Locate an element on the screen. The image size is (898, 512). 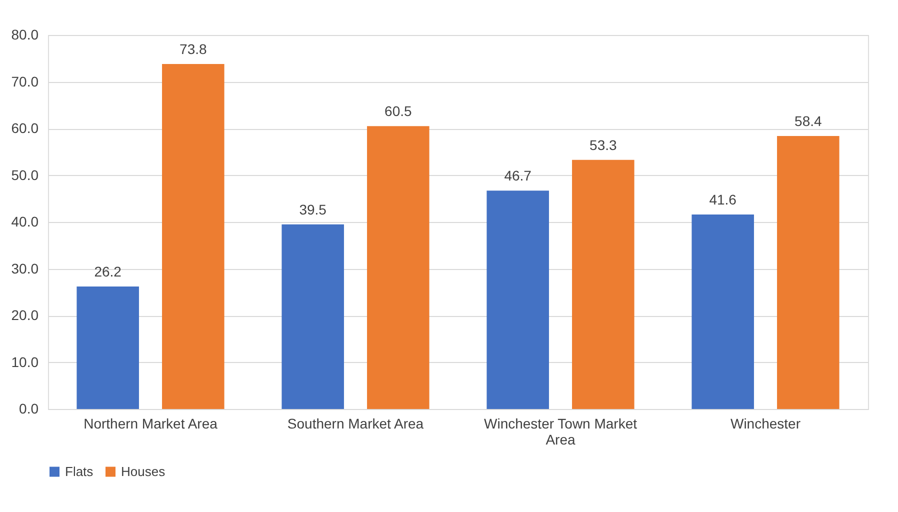
x-tick-label: Southern Market Area is located at coordinates (355, 424).